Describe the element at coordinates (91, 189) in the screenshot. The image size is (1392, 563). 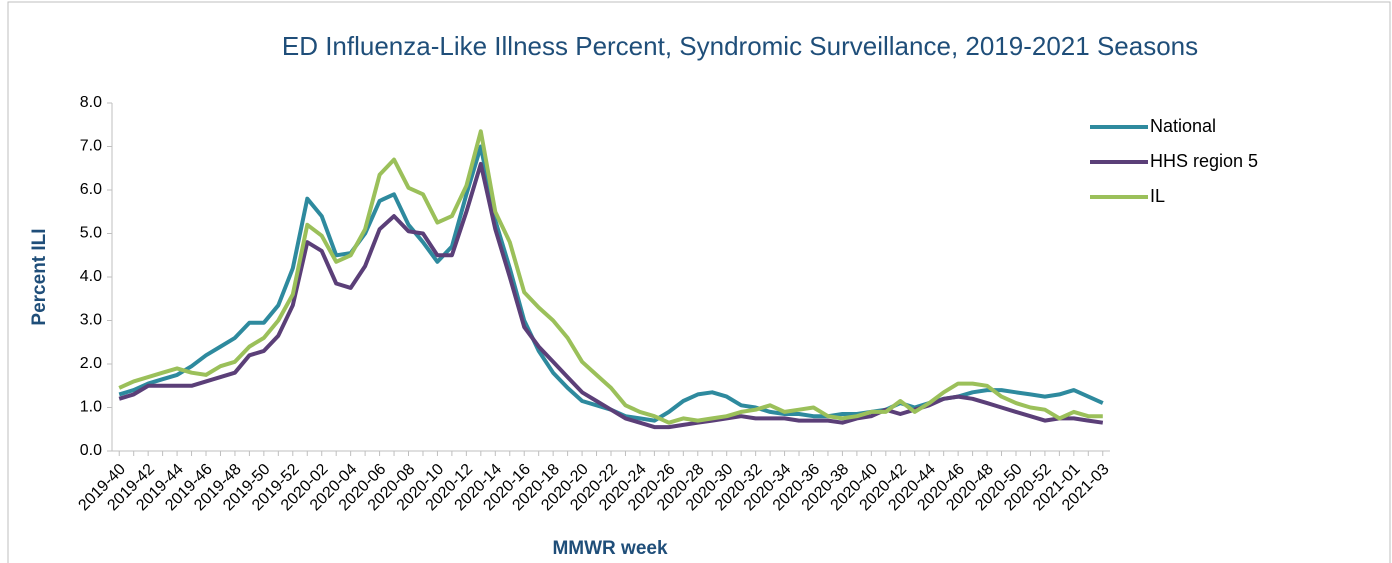
I see `y-tick-label: 6.0` at that location.